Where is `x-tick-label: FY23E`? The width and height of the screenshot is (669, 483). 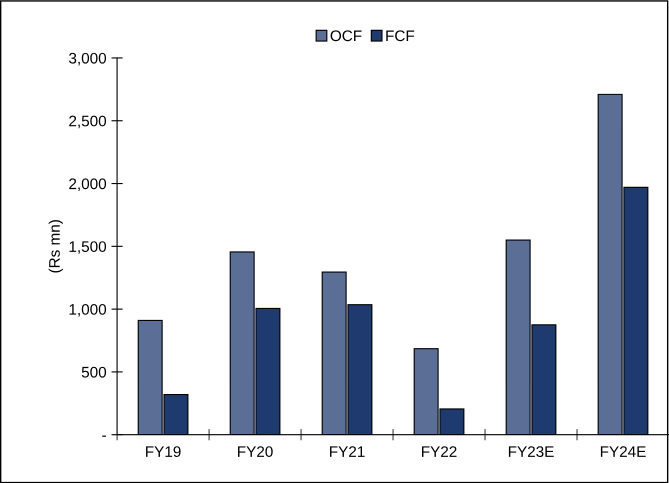
x-tick-label: FY23E is located at coordinates (531, 452).